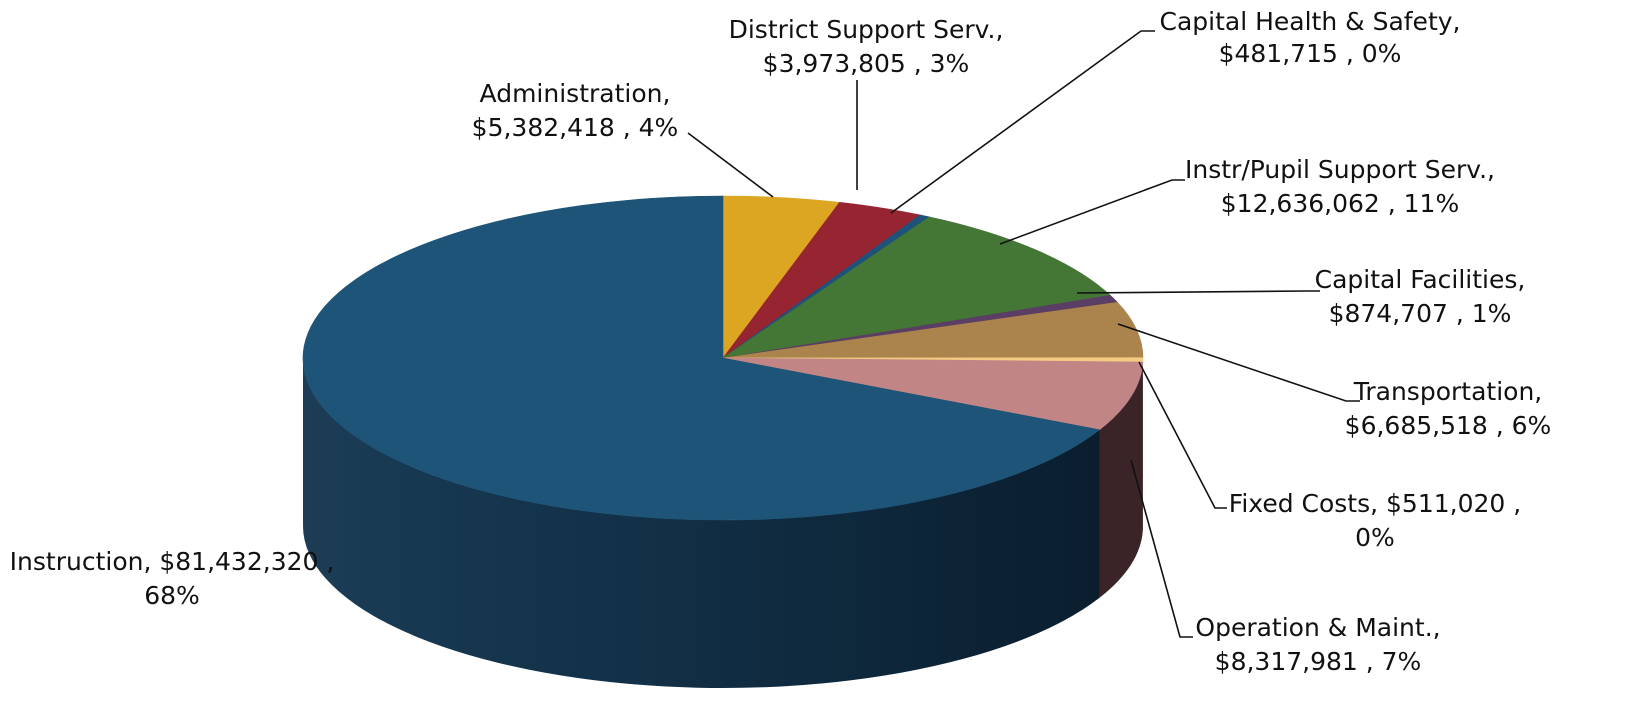 This screenshot has width=1644, height=723. What do you see at coordinates (1161, 548) in the screenshot?
I see `leader-line-operation-maint` at bounding box center [1161, 548].